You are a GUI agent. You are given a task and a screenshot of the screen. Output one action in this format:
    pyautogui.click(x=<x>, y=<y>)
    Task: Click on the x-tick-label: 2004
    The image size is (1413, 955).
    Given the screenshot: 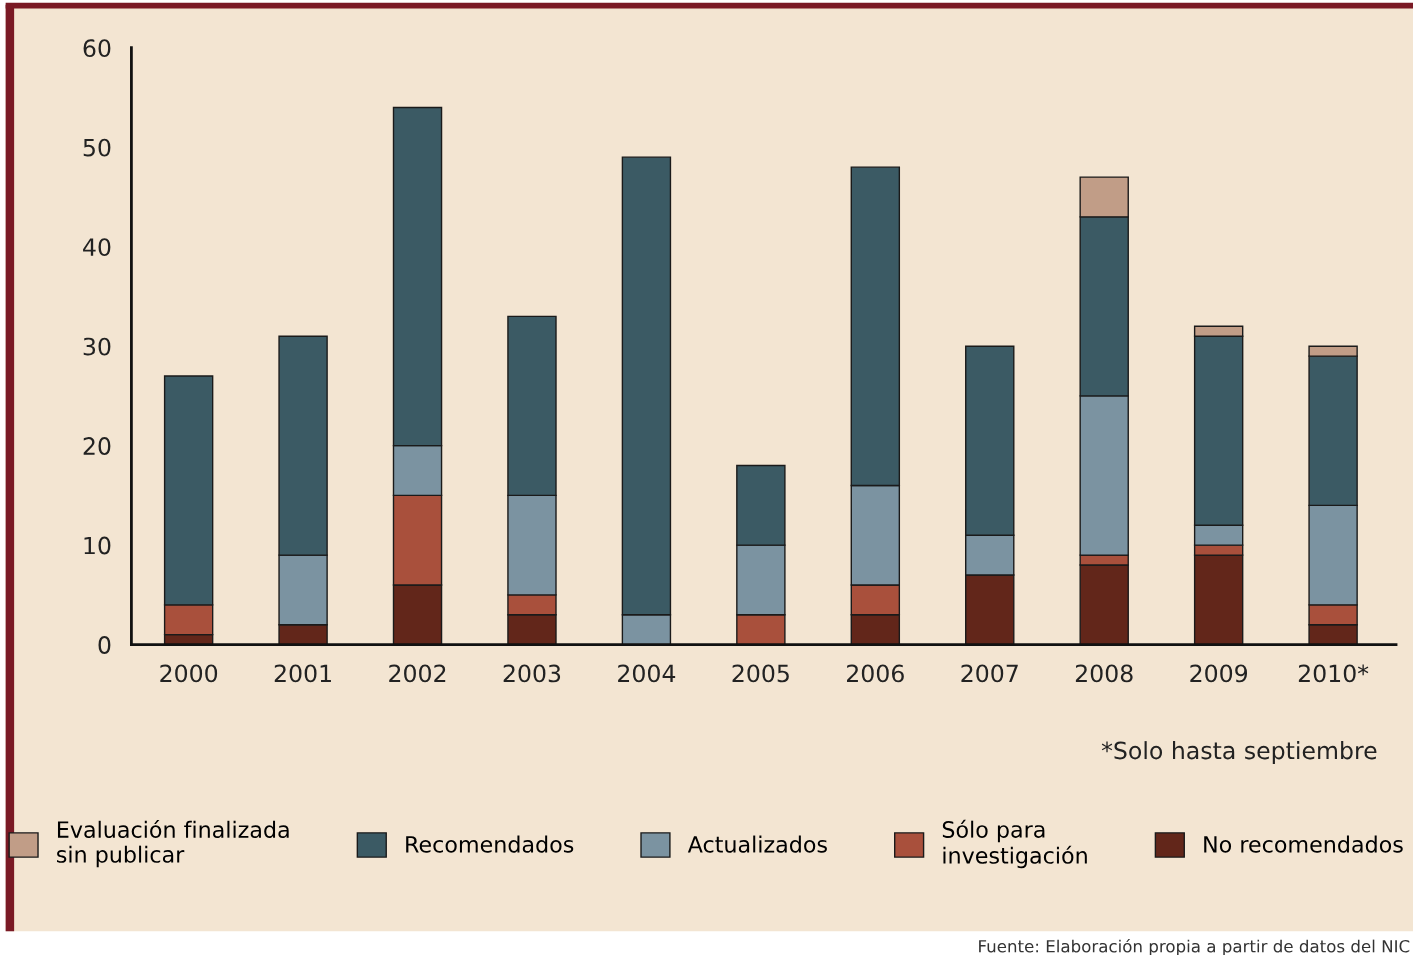 What is the action you would take?
    pyautogui.click(x=647, y=673)
    